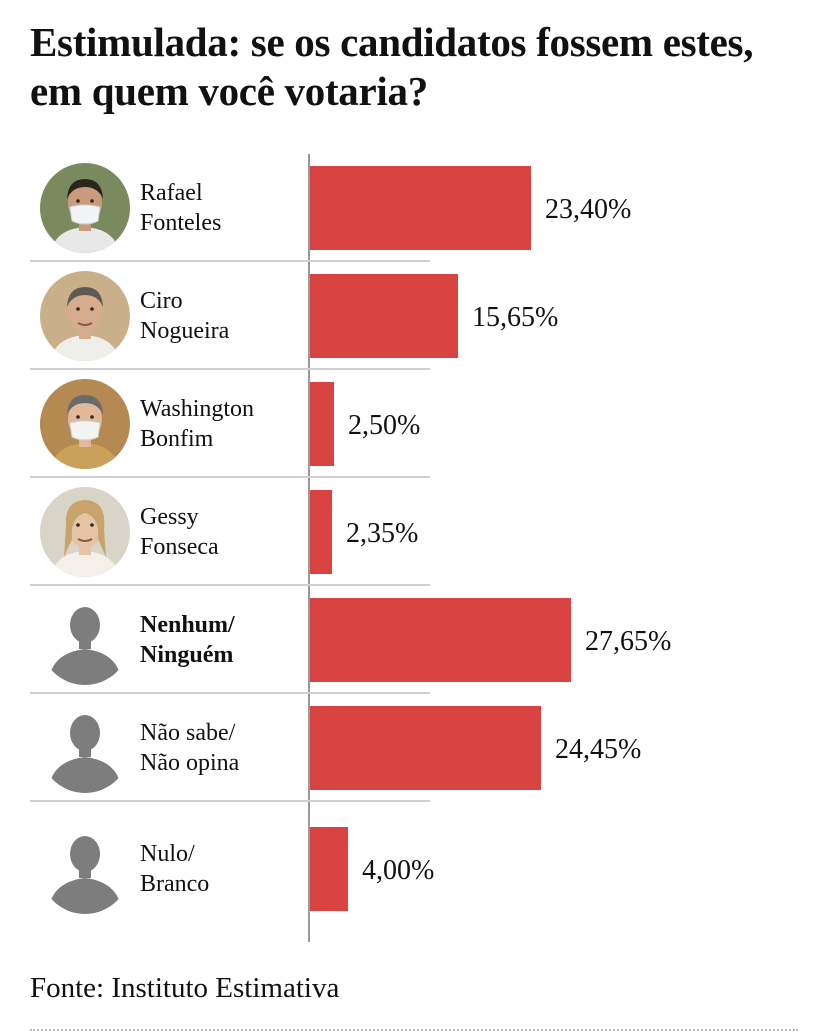  I want to click on value-label: 23,40%, so click(588, 209).